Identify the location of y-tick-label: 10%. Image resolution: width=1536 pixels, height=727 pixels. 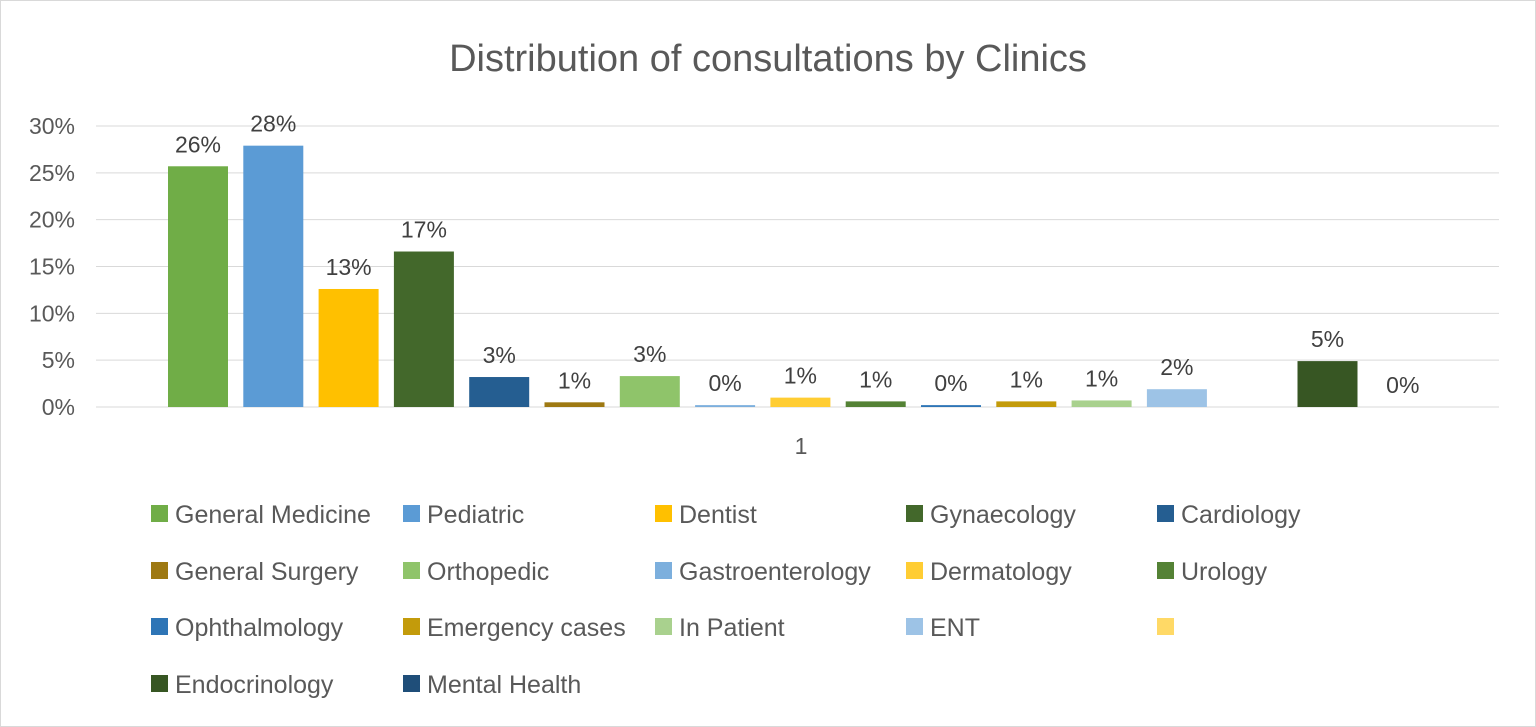
(52, 313).